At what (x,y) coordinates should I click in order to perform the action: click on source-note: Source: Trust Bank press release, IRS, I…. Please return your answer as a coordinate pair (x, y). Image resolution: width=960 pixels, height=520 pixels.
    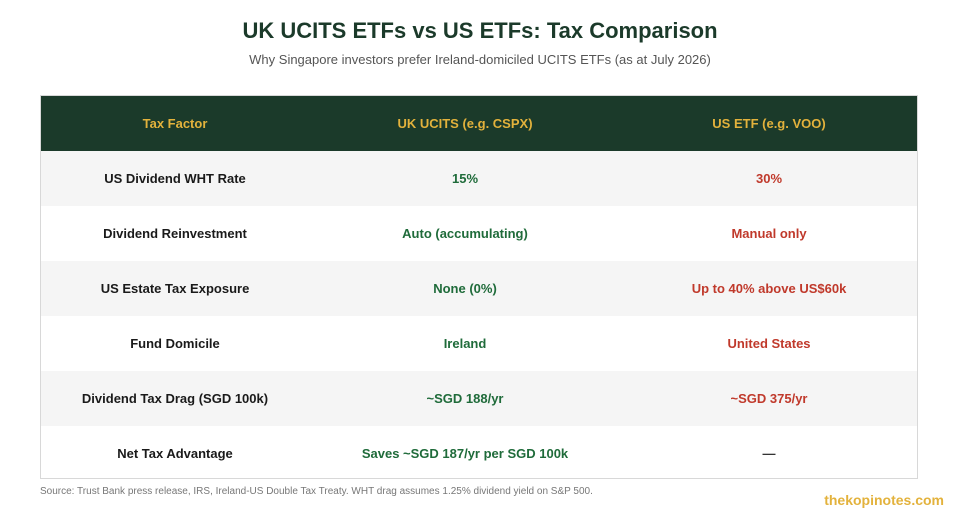
    Looking at the image, I should click on (316, 491).